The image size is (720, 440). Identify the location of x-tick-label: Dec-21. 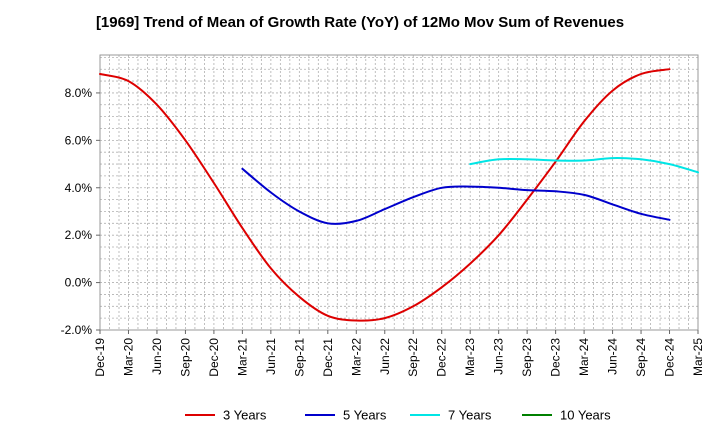
(328, 357).